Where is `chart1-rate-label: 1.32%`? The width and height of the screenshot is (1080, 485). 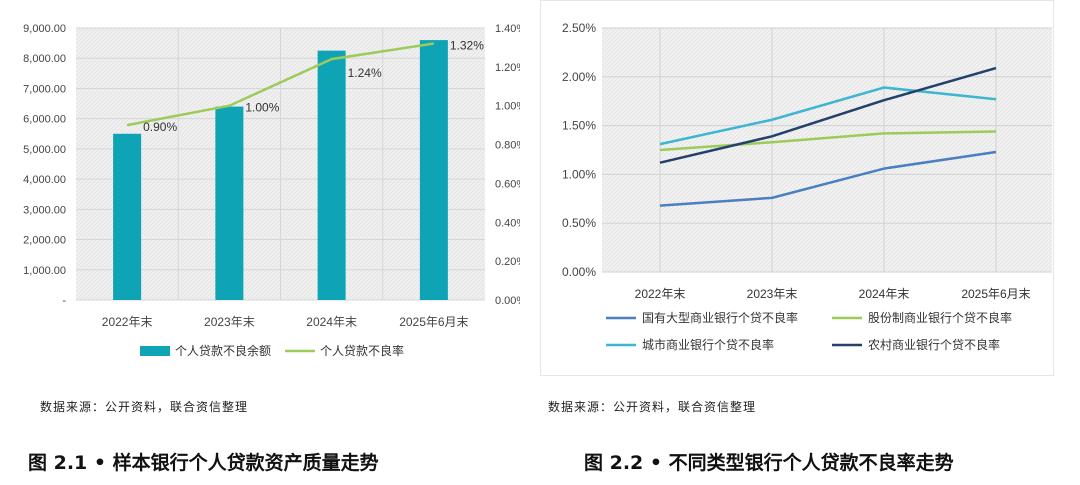
chart1-rate-label: 1.32% is located at coordinates (467, 46).